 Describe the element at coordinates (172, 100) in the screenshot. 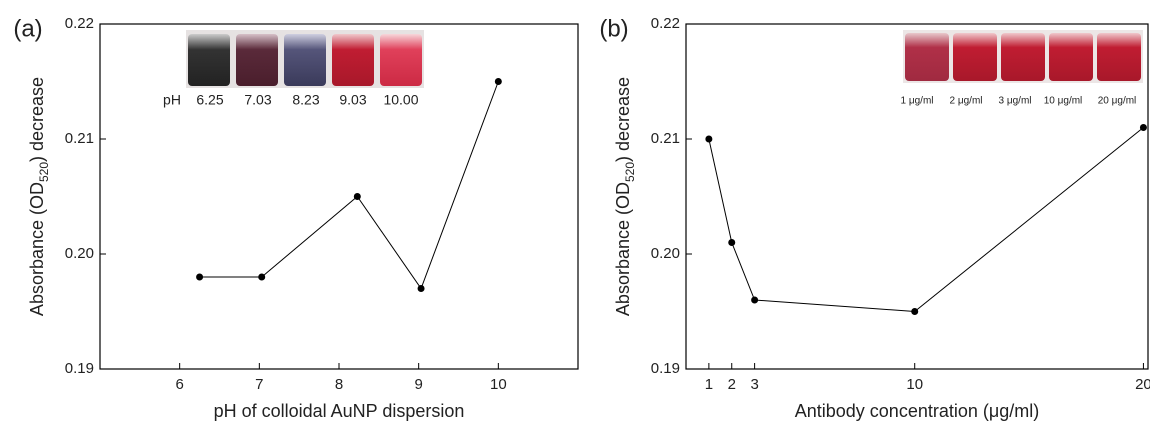

I see `inset-title: pH` at that location.